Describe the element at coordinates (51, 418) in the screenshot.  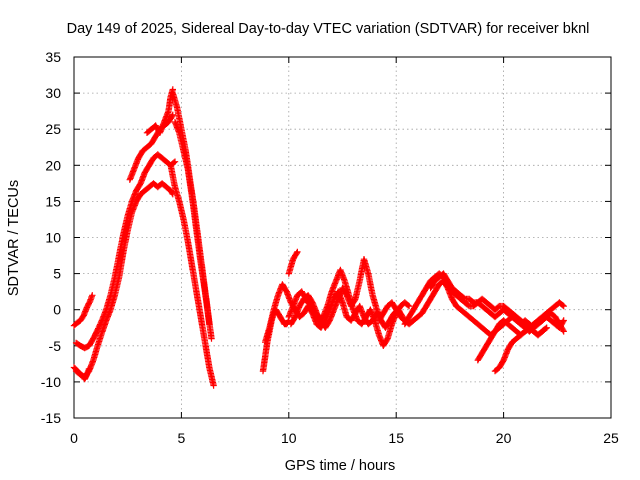
I see `y-tick-label: -15` at that location.